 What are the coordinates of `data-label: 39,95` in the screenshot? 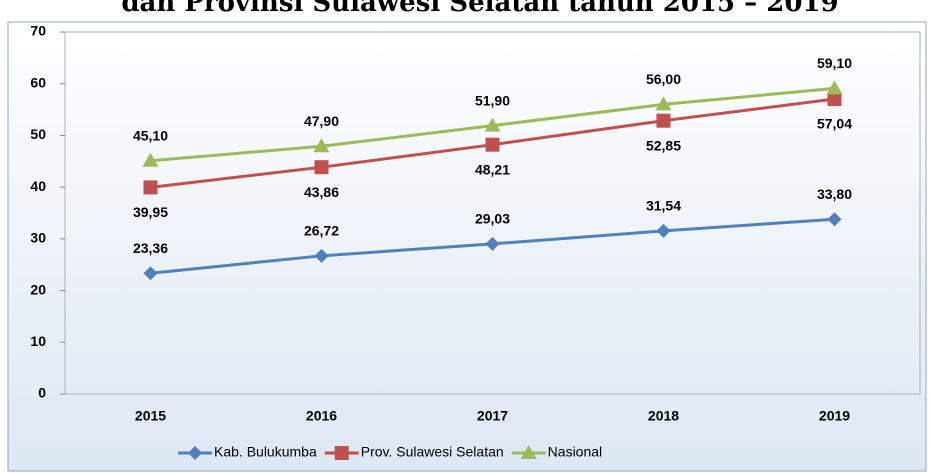 It's located at (150, 212).